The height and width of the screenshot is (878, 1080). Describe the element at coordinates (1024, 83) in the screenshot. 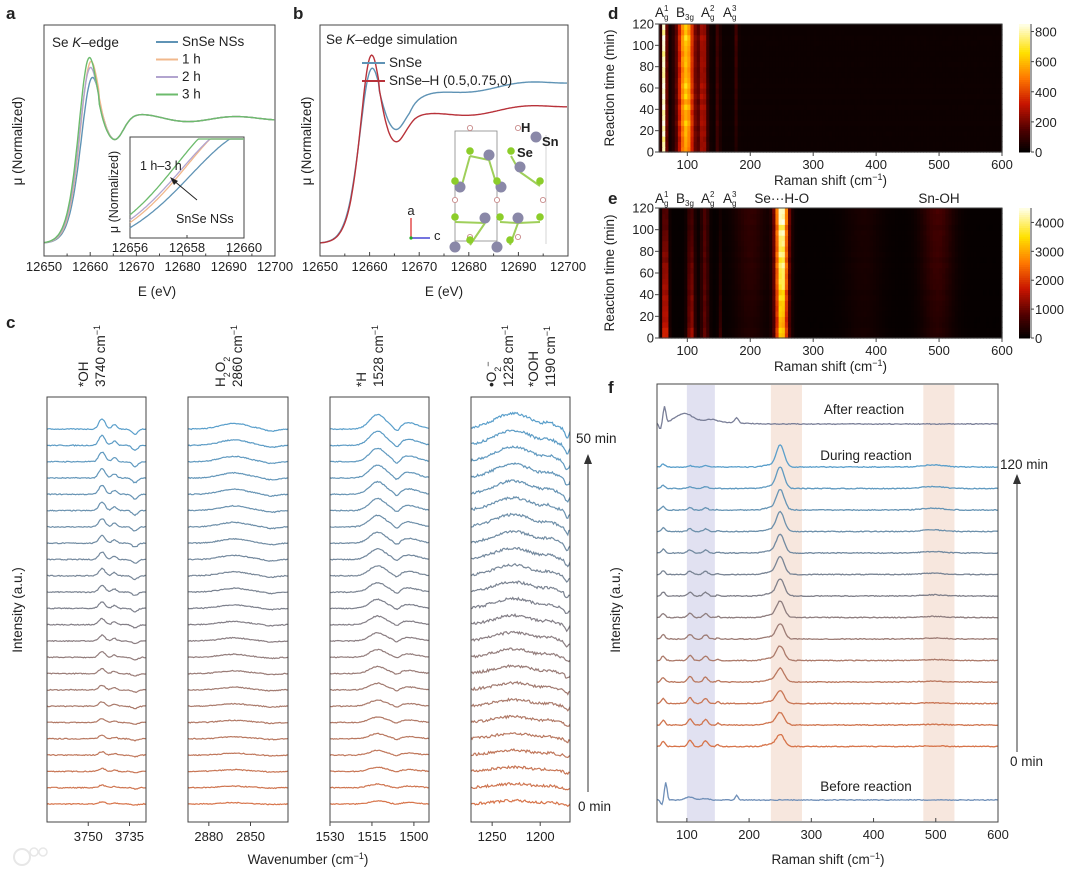

I see `colorbar-segment` at that location.